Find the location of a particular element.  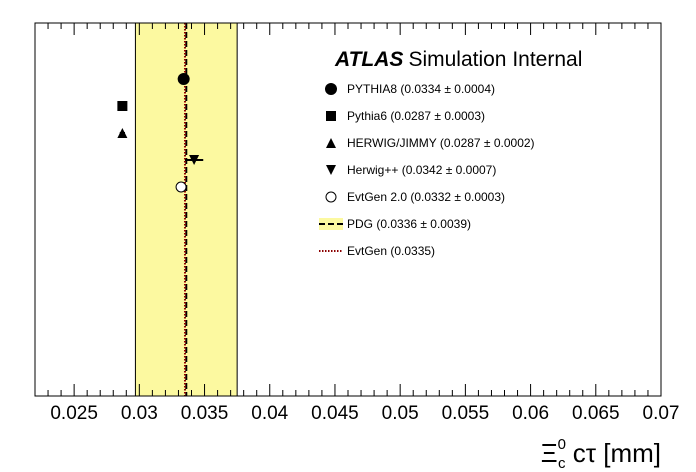

atlas-label-rest: Simulation Internal is located at coordinates (495, 59).